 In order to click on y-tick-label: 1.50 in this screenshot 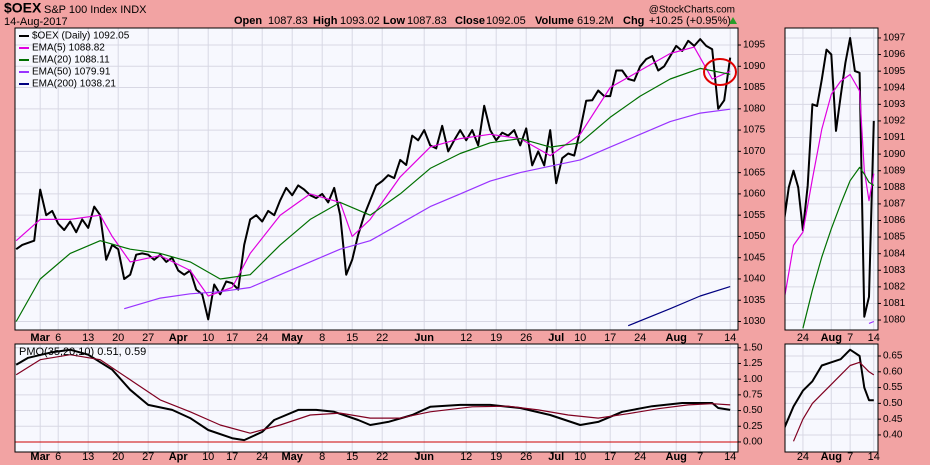, I will do `click(753, 347)`.